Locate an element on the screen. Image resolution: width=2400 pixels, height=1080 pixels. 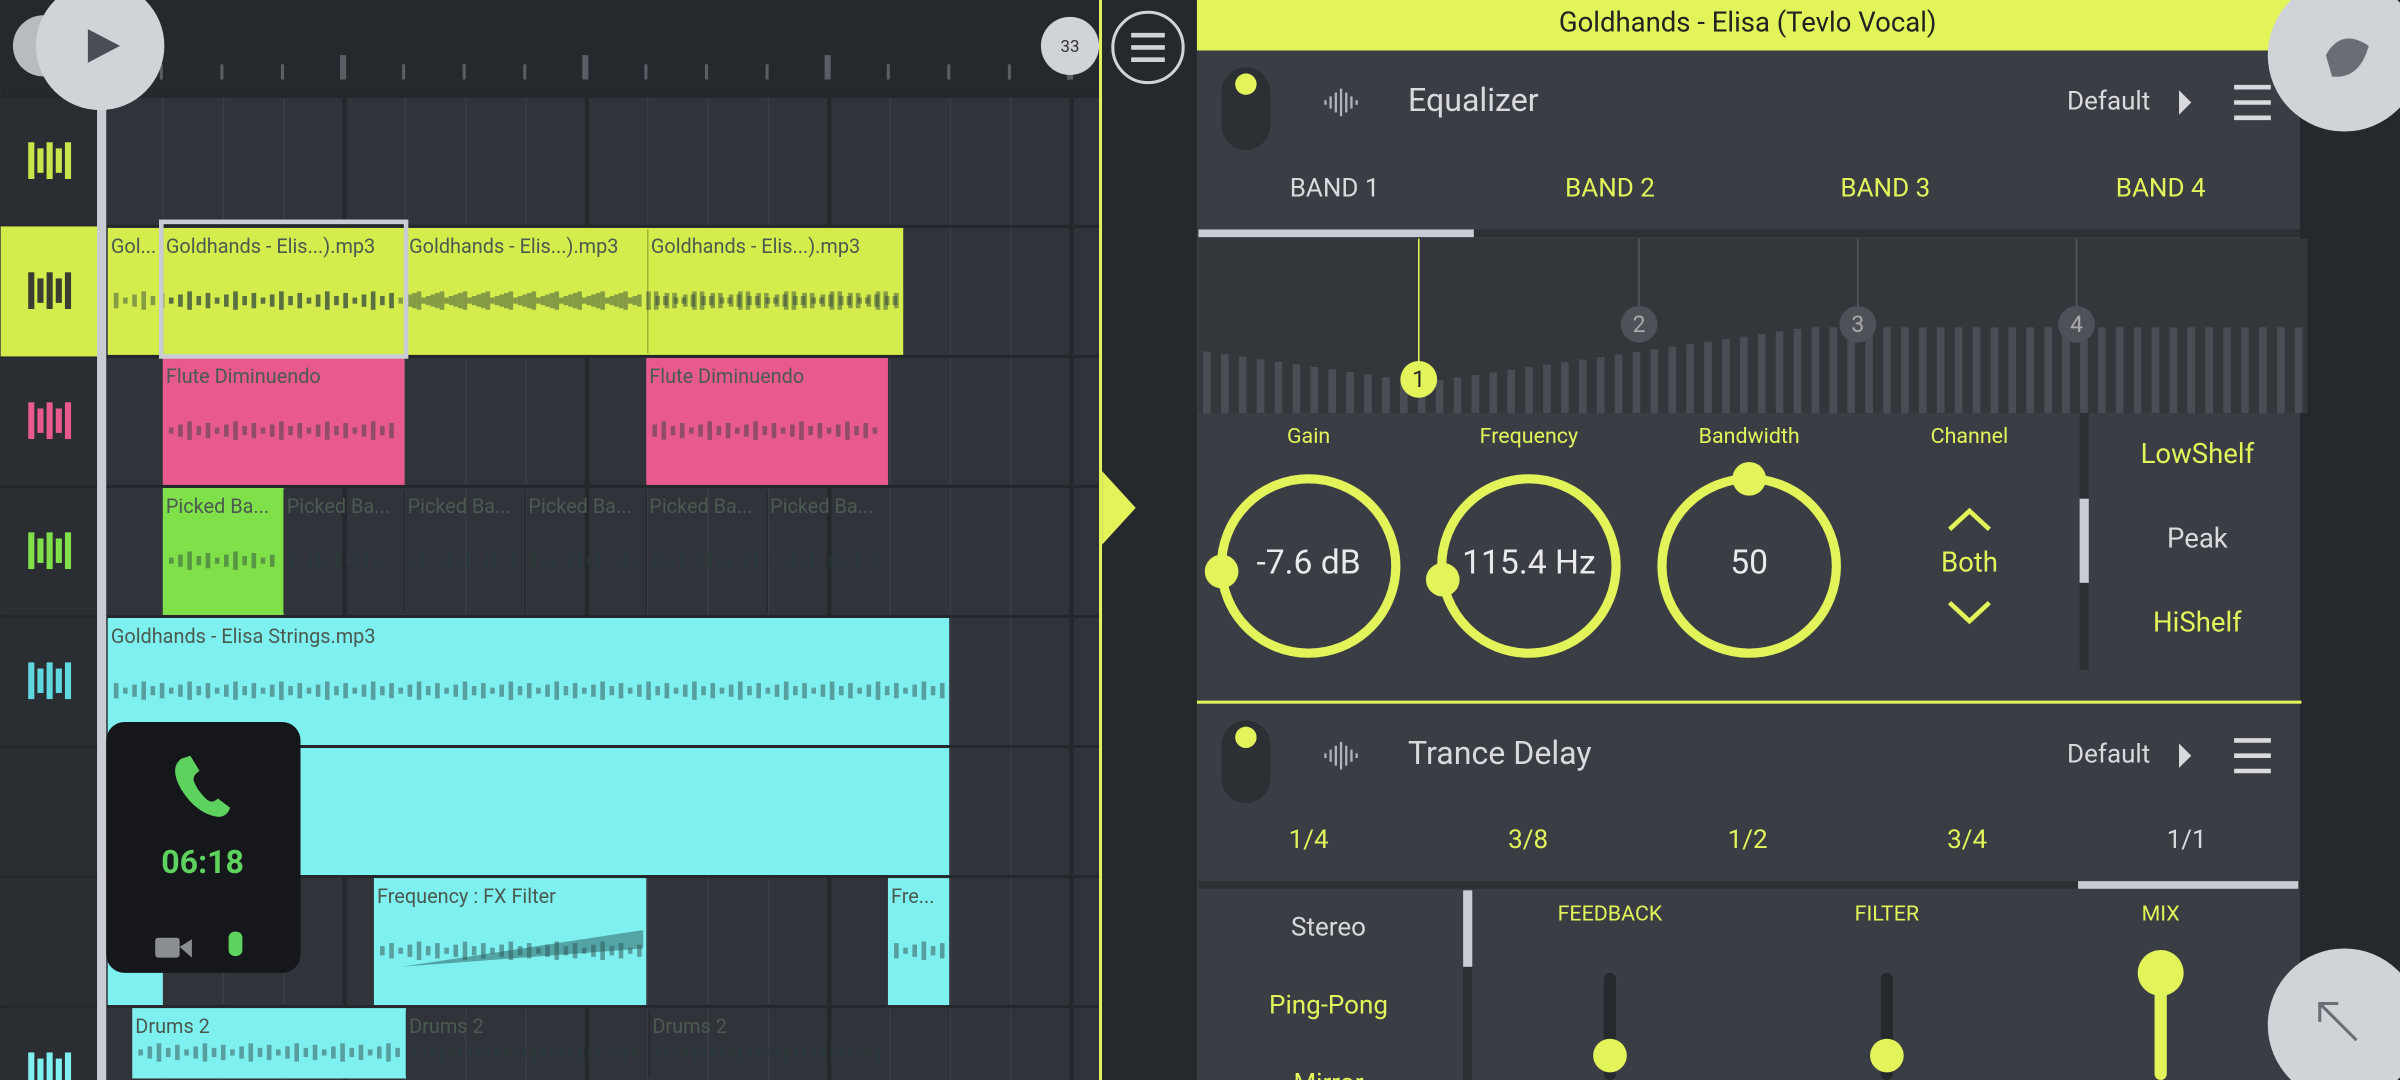
slider-label: MIX is located at coordinates (2161, 913).